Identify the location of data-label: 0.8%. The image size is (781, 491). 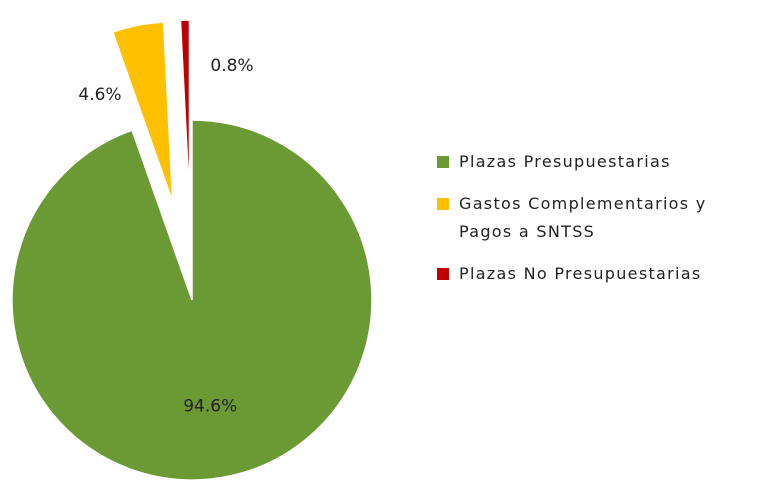
(231, 66).